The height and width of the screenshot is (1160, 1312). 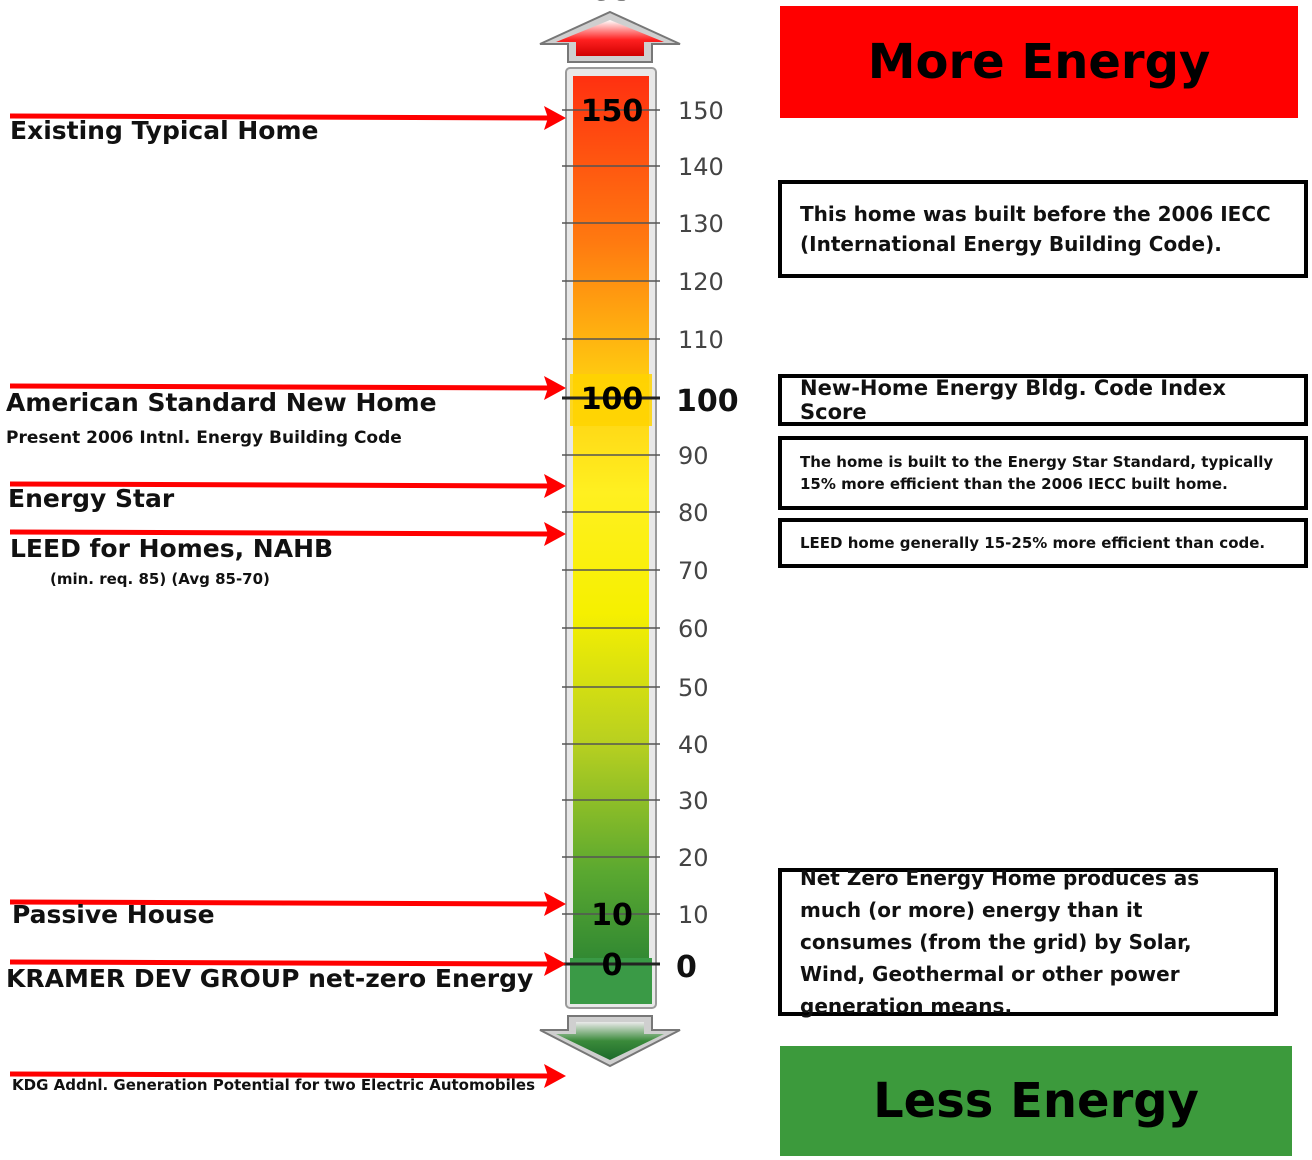 I want to click on less-energy-label: Less Energy, so click(x=1036, y=1101).